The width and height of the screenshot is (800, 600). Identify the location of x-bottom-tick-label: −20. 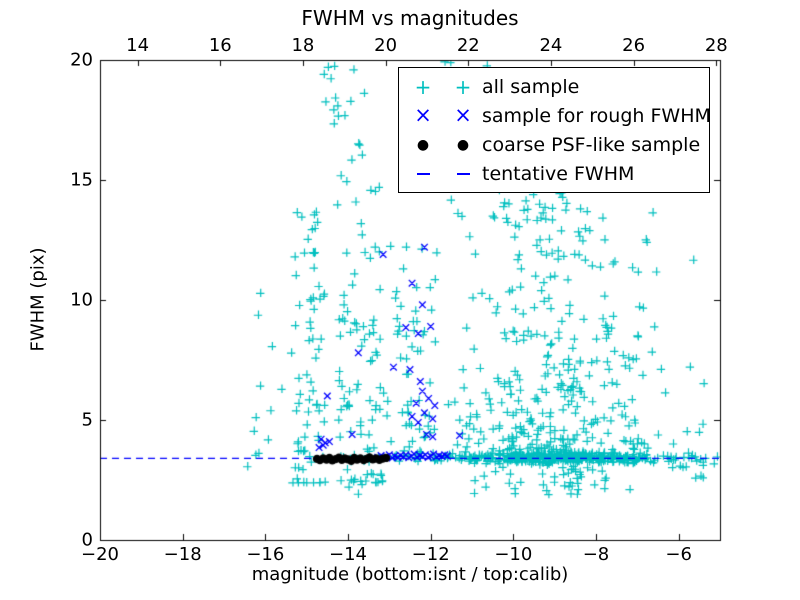
(100, 554).